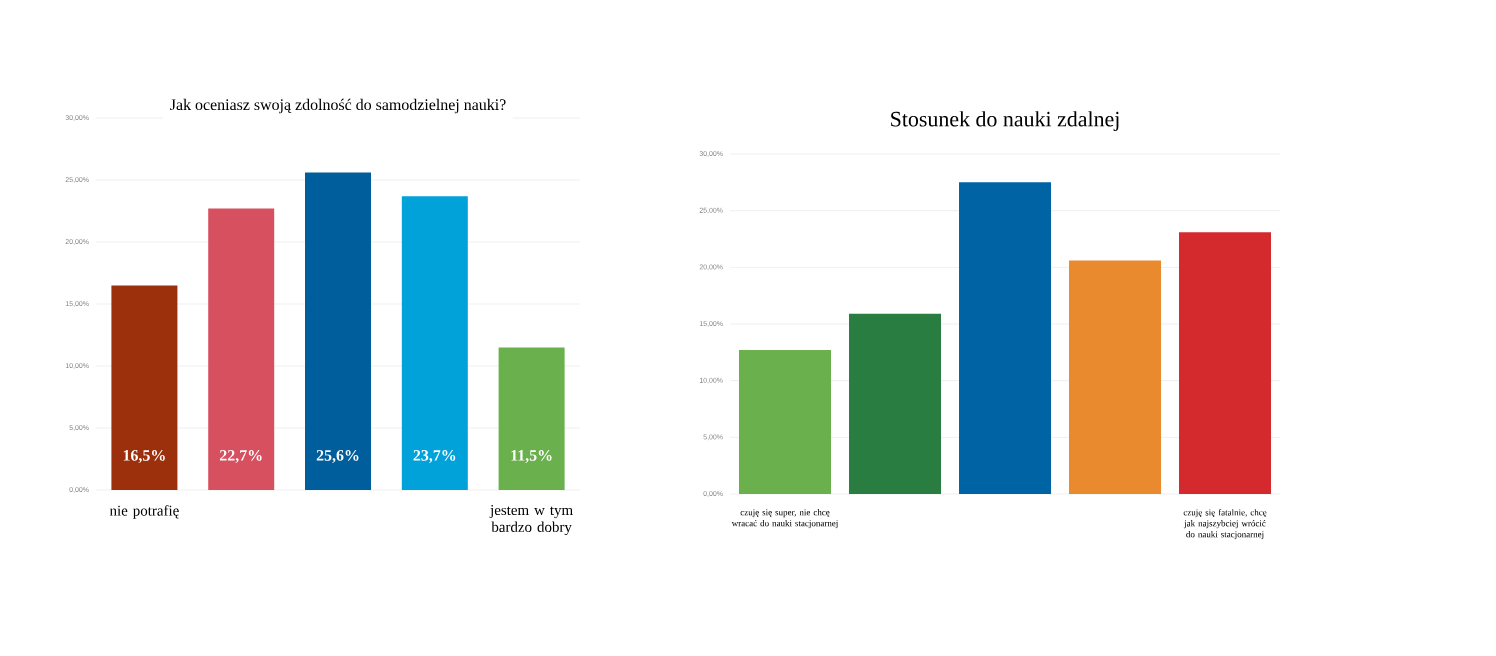  Describe the element at coordinates (1005, 121) in the screenshot. I see `chart-title: Stosunek do nauki zdalnej` at that location.